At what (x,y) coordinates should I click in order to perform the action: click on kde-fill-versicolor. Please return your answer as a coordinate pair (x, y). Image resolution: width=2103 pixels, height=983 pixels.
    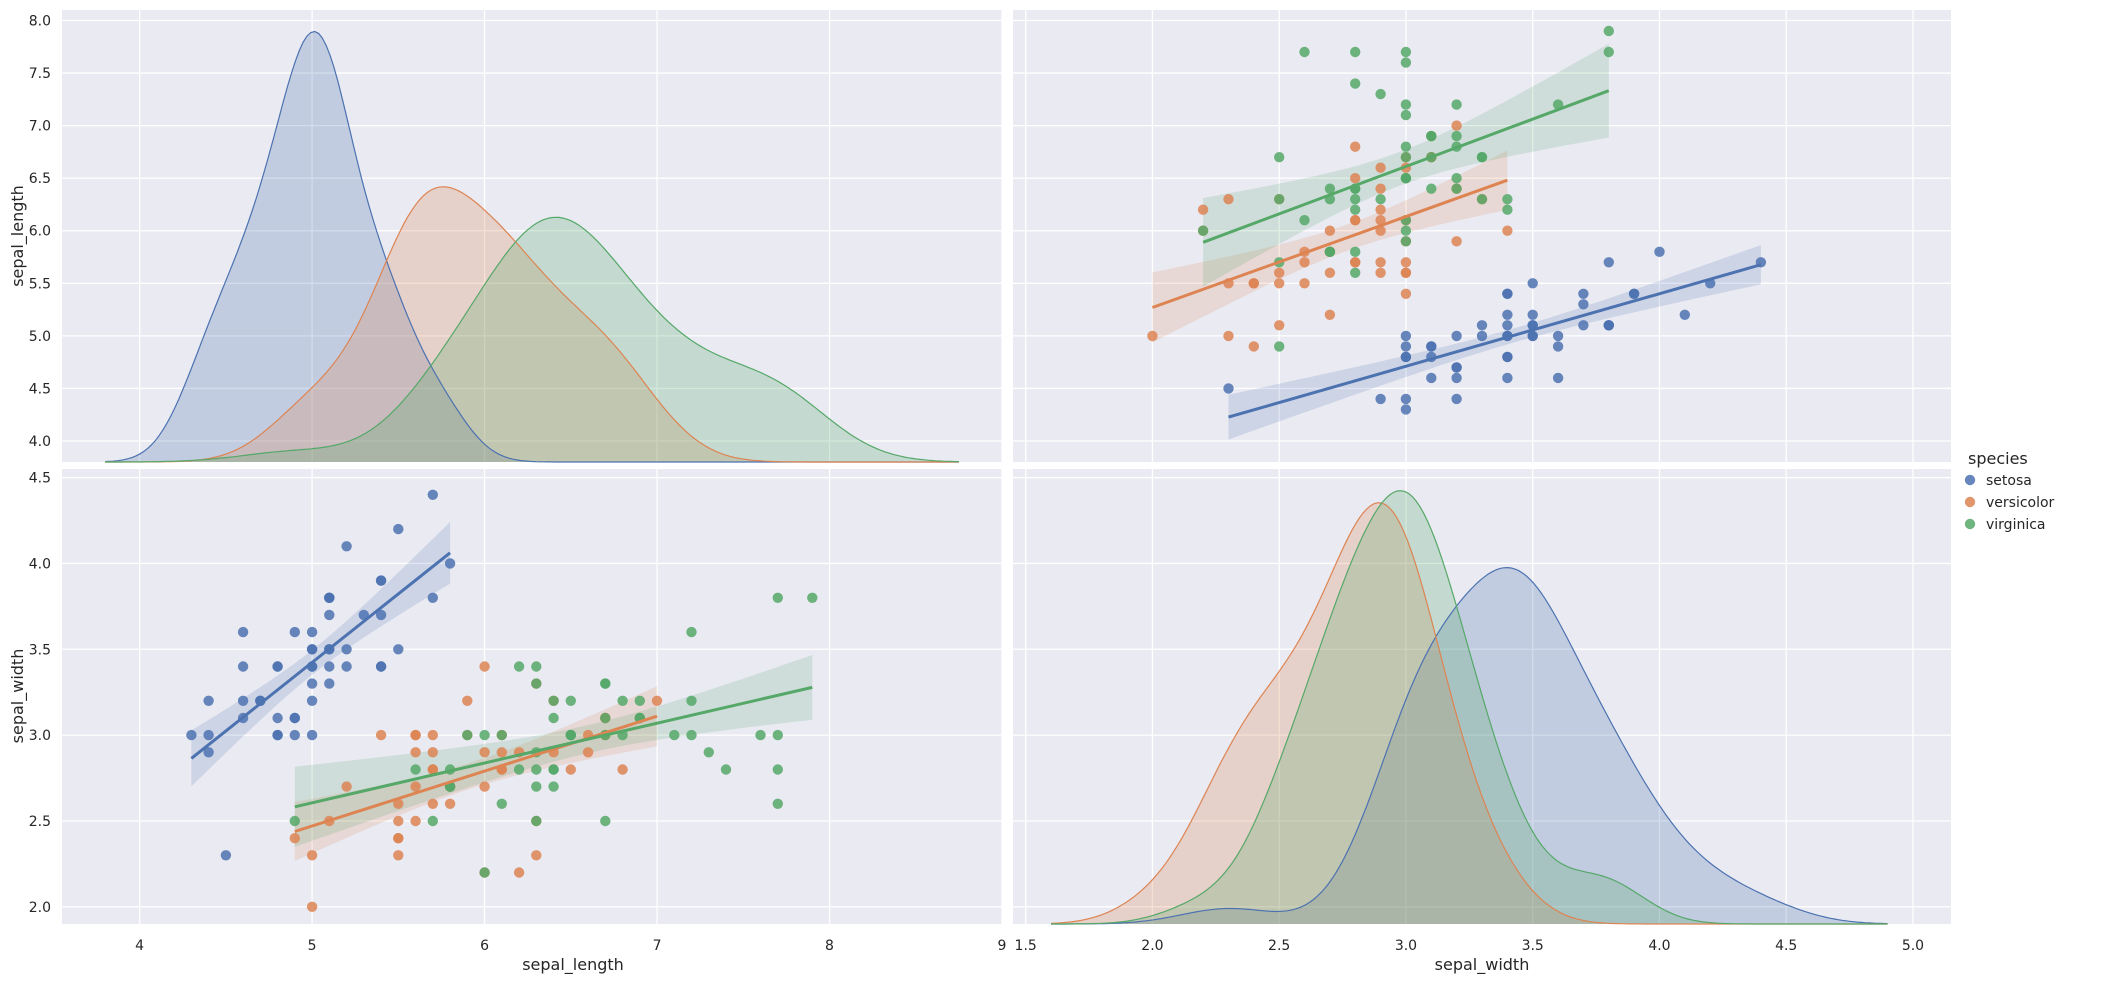
    Looking at the image, I should click on (532, 324).